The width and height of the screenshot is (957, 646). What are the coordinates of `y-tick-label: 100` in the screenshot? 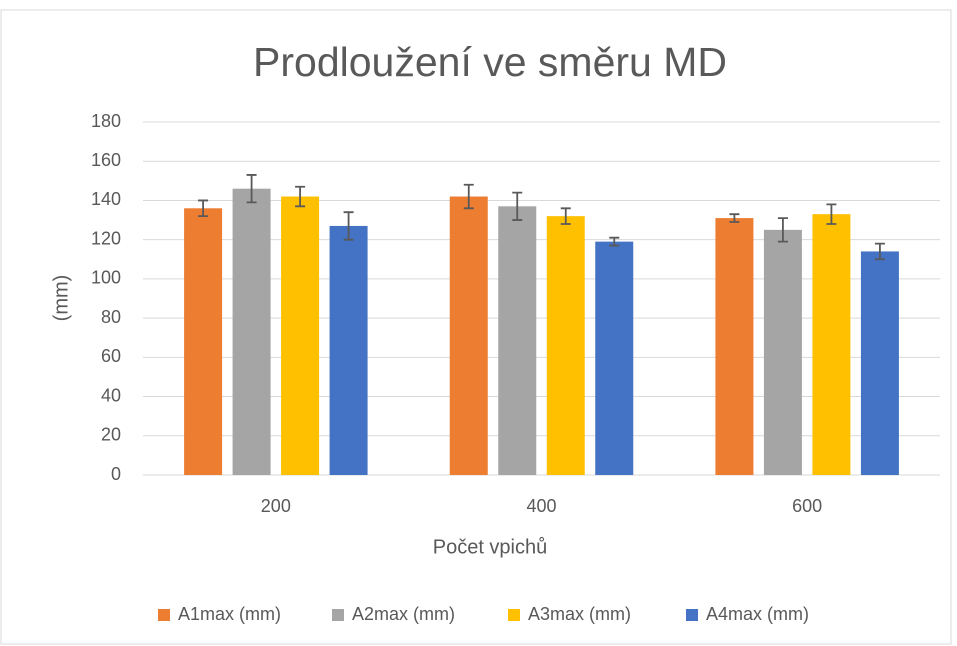 It's located at (106, 278).